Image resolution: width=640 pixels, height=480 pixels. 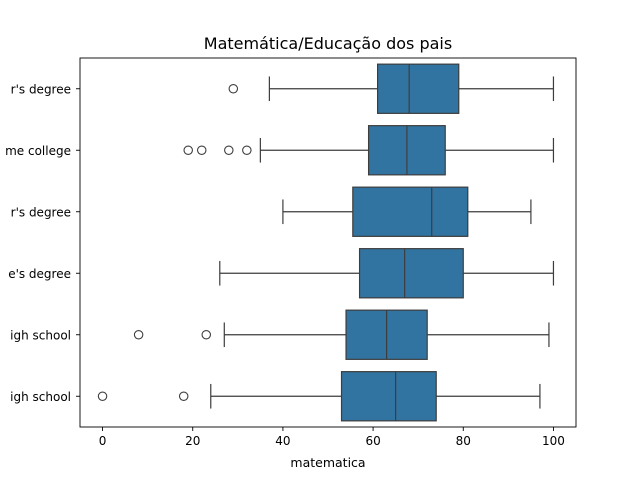 What do you see at coordinates (463, 441) in the screenshot?
I see `x-tick-label: 80` at bounding box center [463, 441].